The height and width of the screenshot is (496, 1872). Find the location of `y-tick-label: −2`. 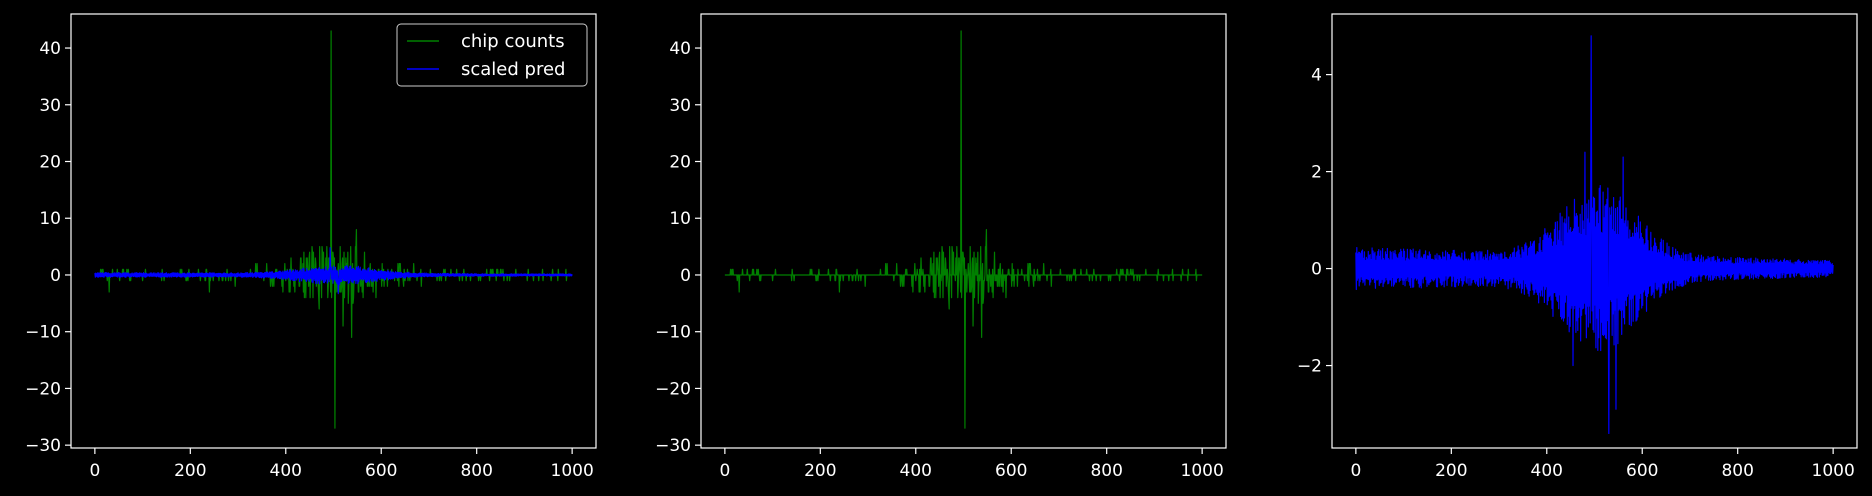

y-tick-label: −2 is located at coordinates (1309, 367).